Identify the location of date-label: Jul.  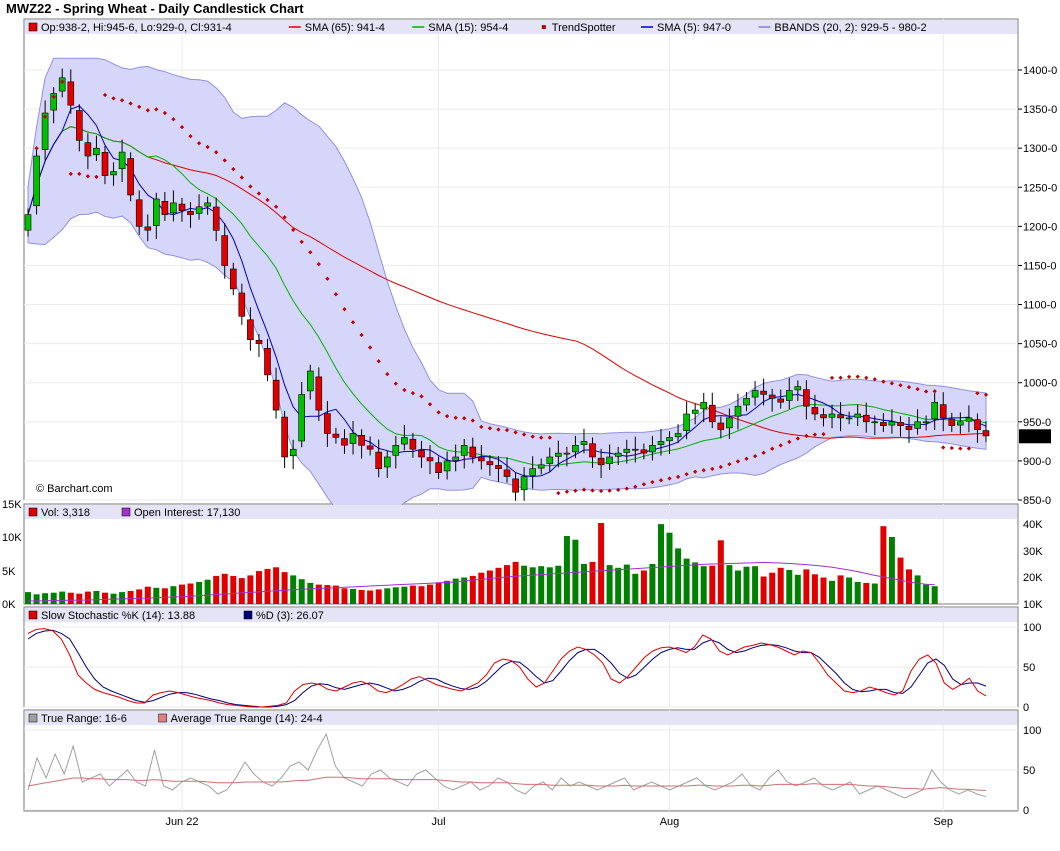
(439, 822).